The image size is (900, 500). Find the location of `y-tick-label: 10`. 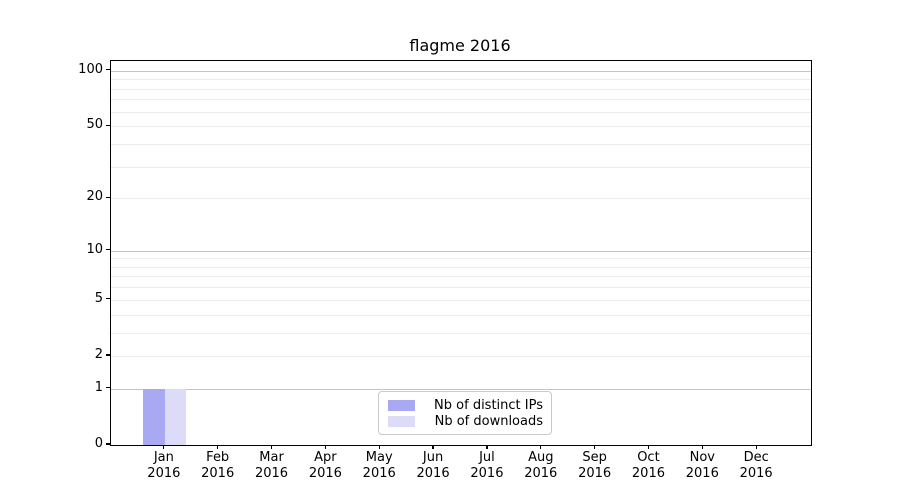

y-tick-label: 10 is located at coordinates (94, 249).